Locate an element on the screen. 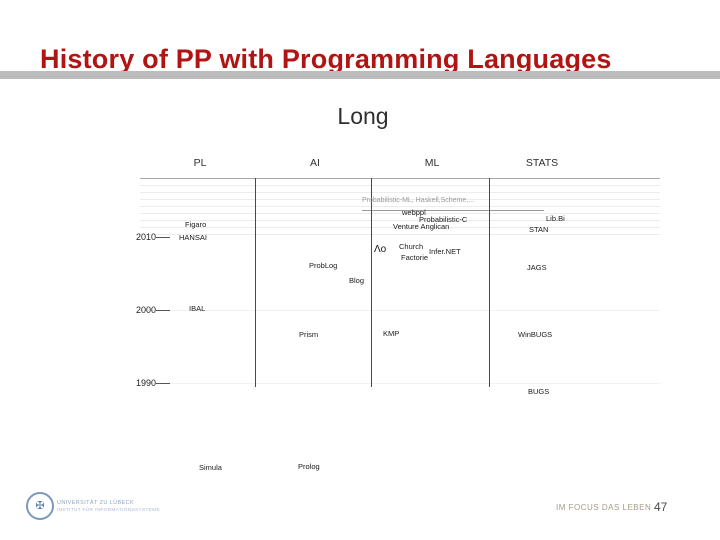 This screenshot has height=540, width=720. gridline-top is located at coordinates (400, 178).